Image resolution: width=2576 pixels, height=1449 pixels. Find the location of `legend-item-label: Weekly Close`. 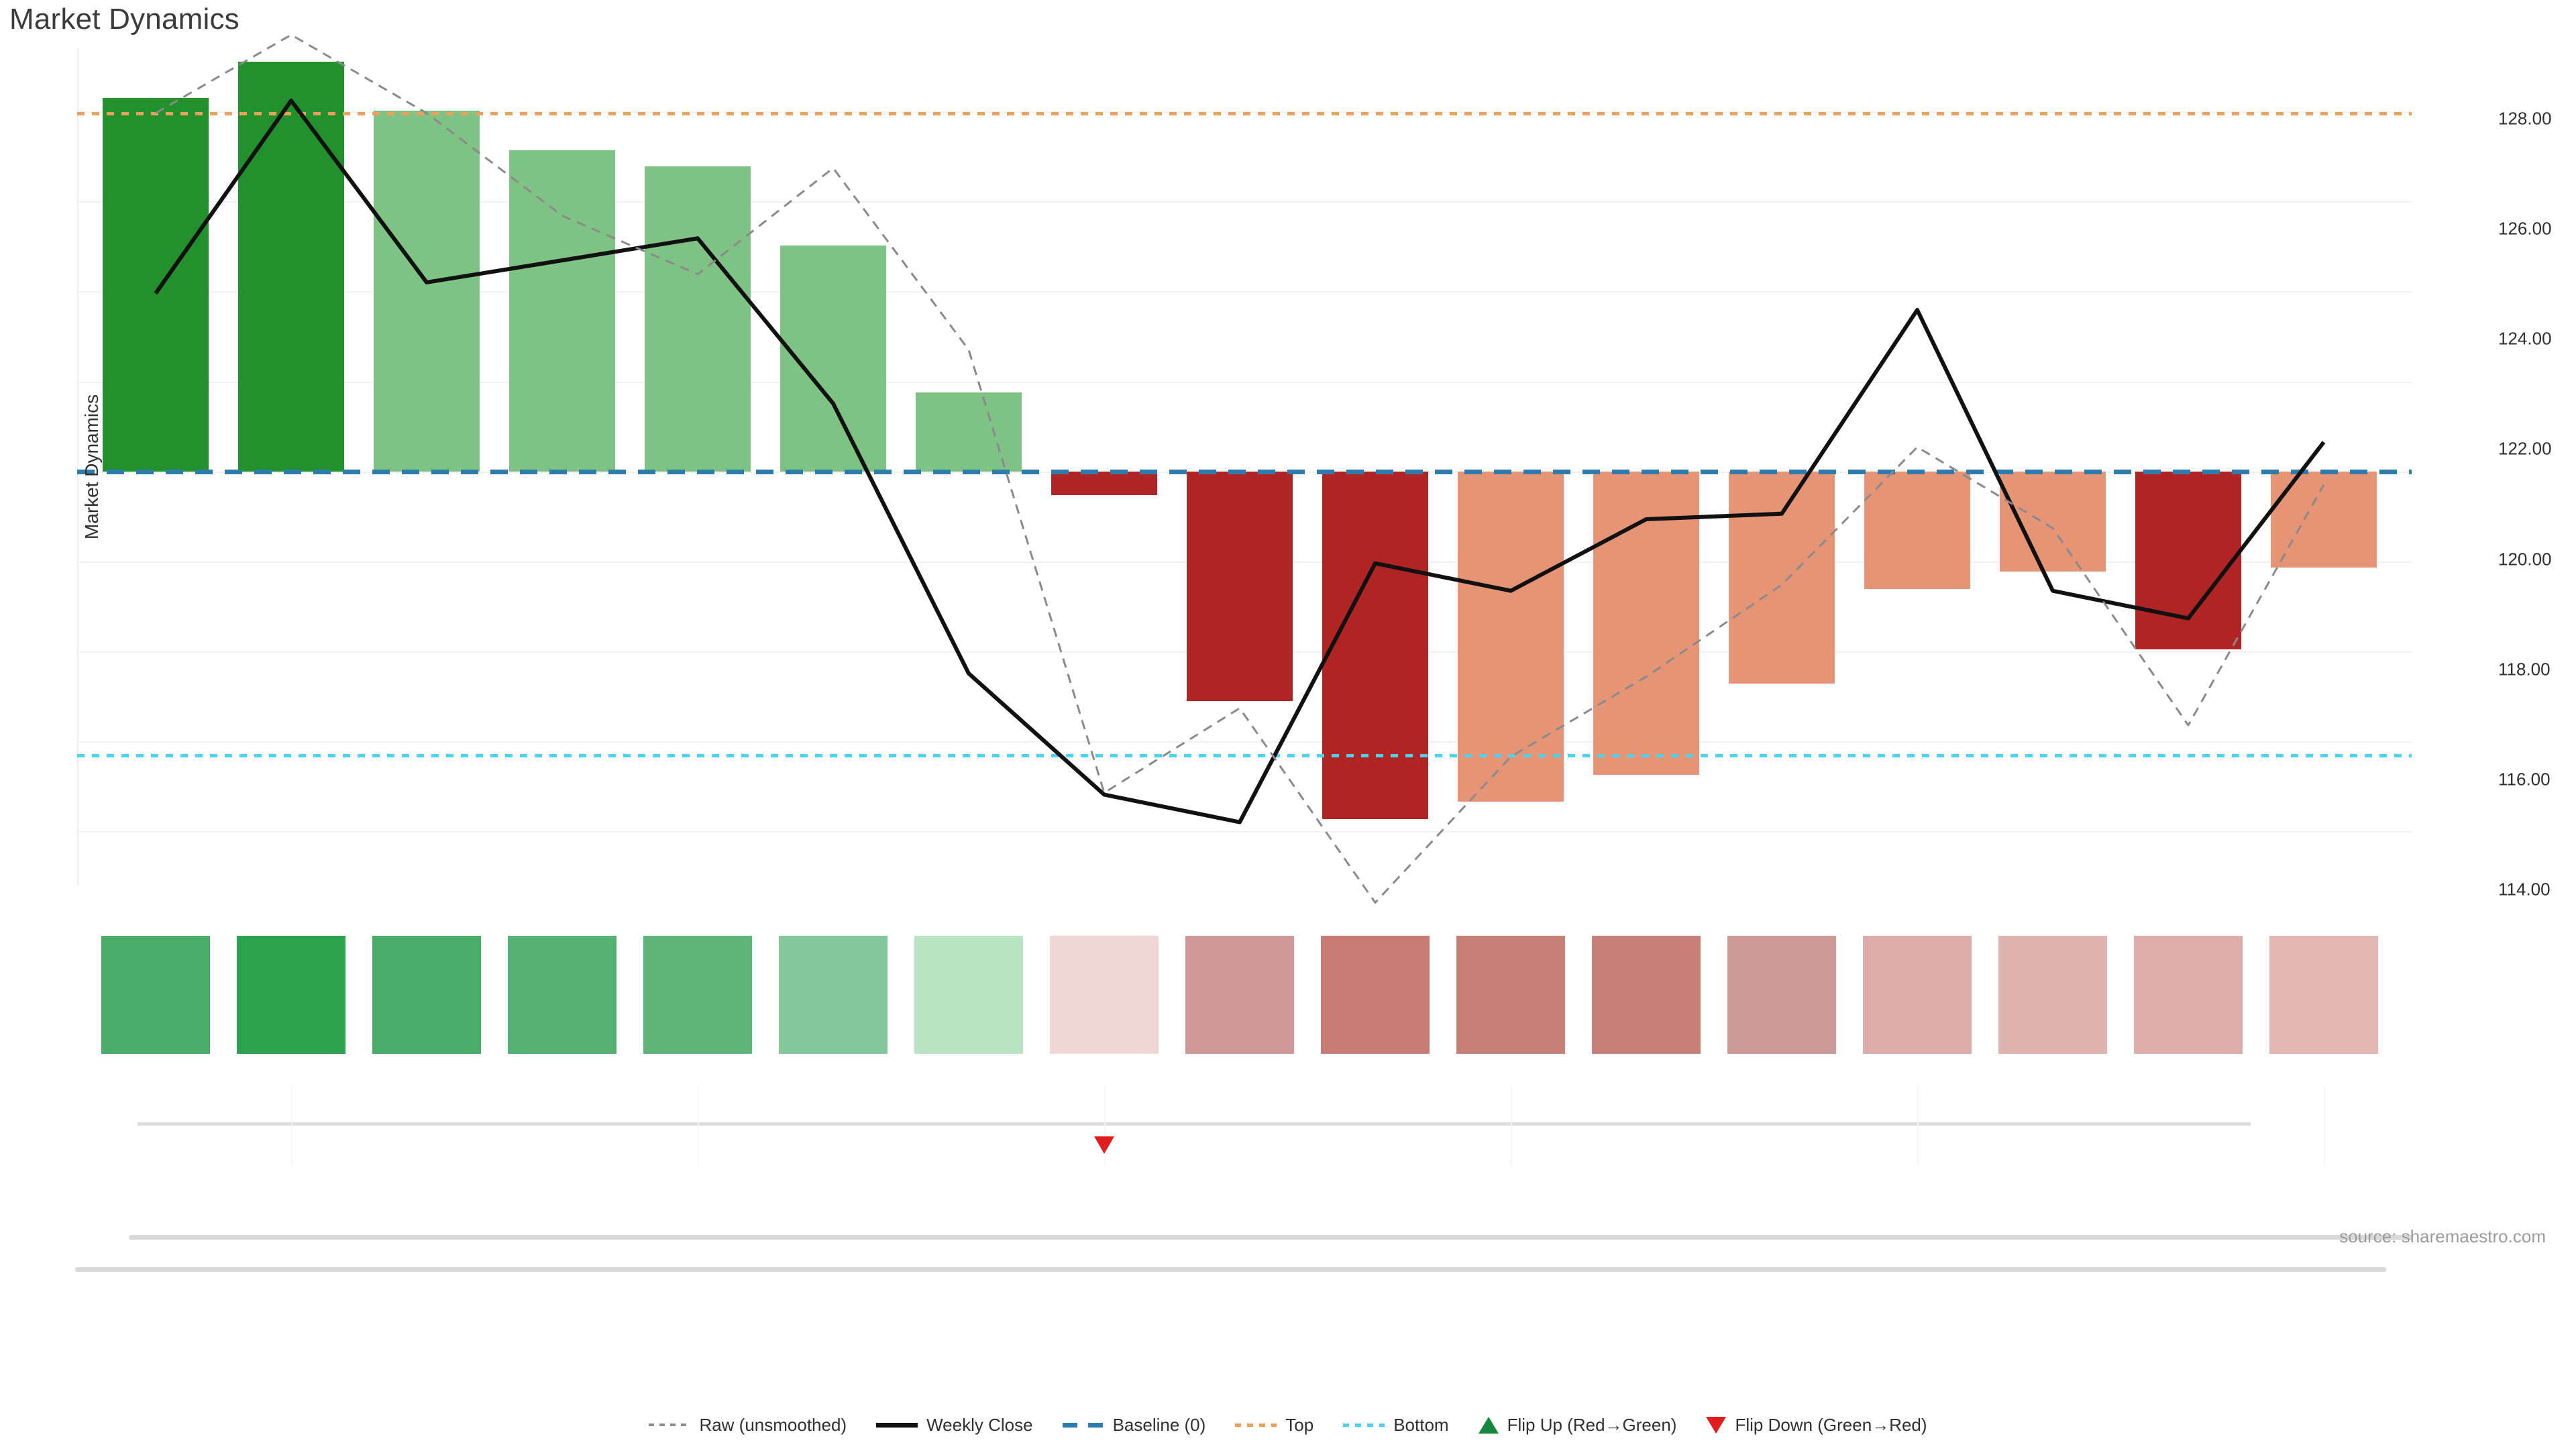

legend-item-label: Weekly Close is located at coordinates (979, 1424).